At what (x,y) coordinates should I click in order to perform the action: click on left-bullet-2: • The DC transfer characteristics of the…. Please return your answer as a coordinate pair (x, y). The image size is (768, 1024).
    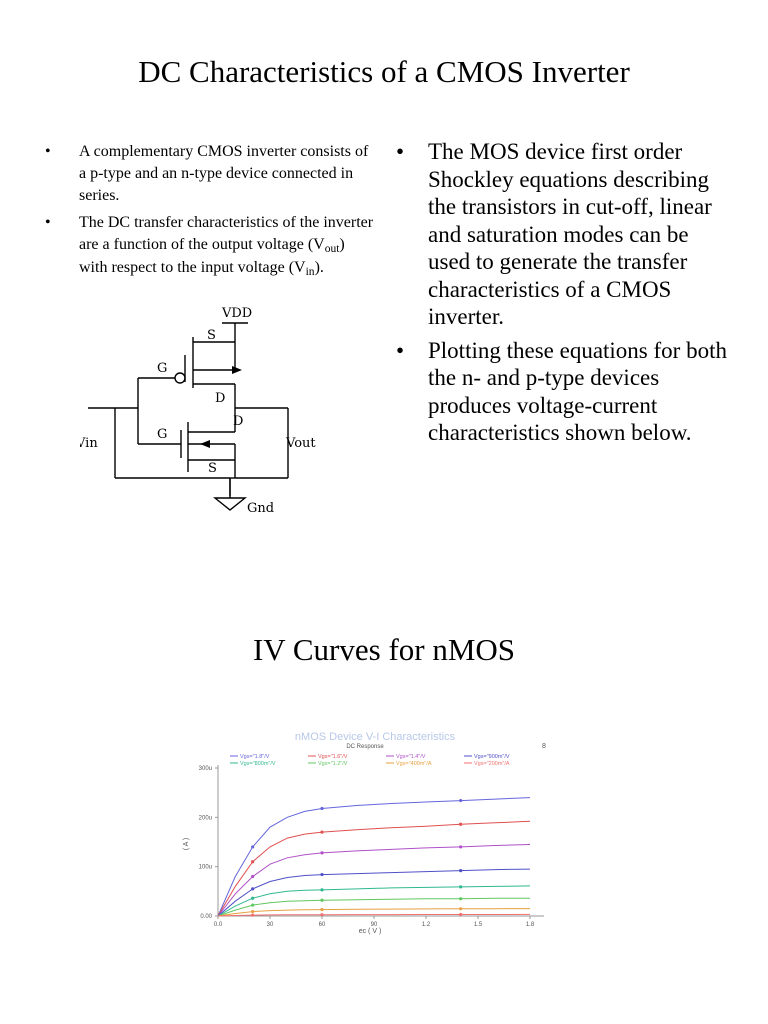
    Looking at the image, I should click on (210, 246).